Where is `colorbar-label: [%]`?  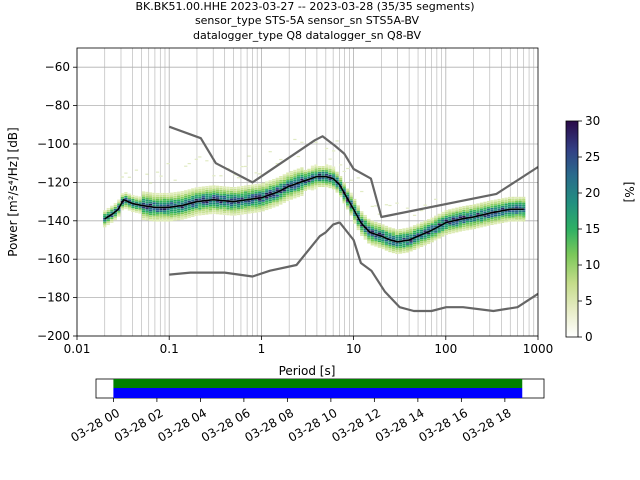 colorbar-label: [%] is located at coordinates (629, 192).